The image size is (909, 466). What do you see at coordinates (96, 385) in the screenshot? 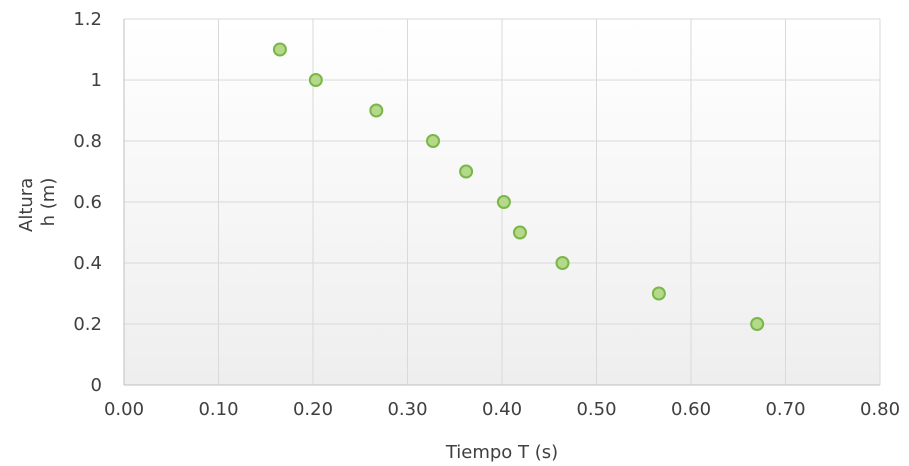
I see `y-tick-label: 0` at bounding box center [96, 385].